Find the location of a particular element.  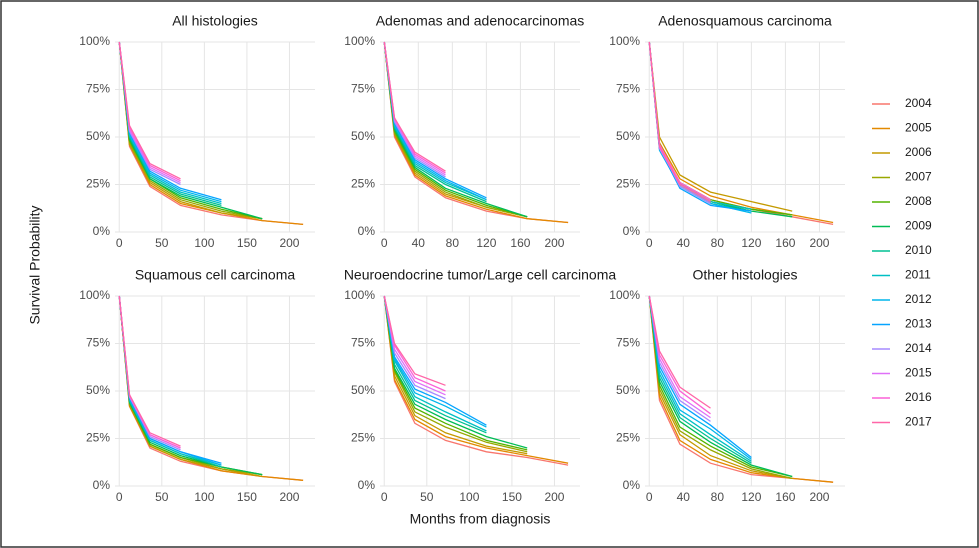

legend-label: 2006 is located at coordinates (918, 152).